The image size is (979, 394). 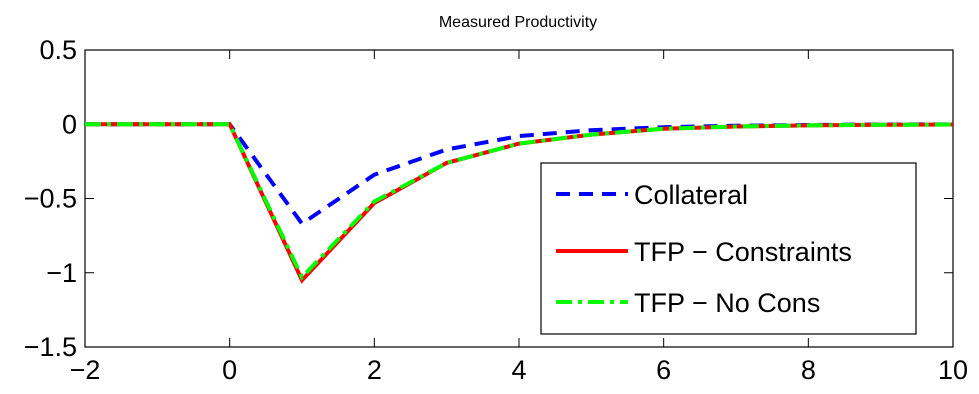 What do you see at coordinates (691, 195) in the screenshot?
I see `legend-label: Collateral` at bounding box center [691, 195].